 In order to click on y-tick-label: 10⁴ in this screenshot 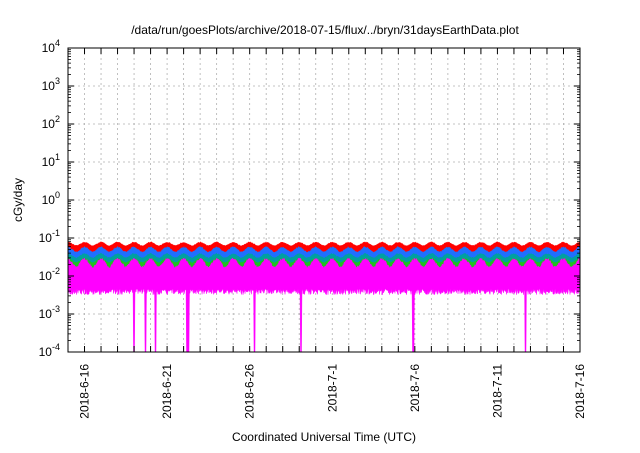, I will do `click(51, 46)`.